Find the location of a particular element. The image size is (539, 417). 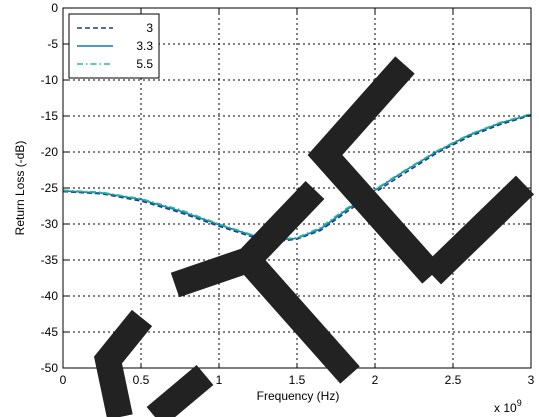

x-tick-label: 1 is located at coordinates (219, 380).